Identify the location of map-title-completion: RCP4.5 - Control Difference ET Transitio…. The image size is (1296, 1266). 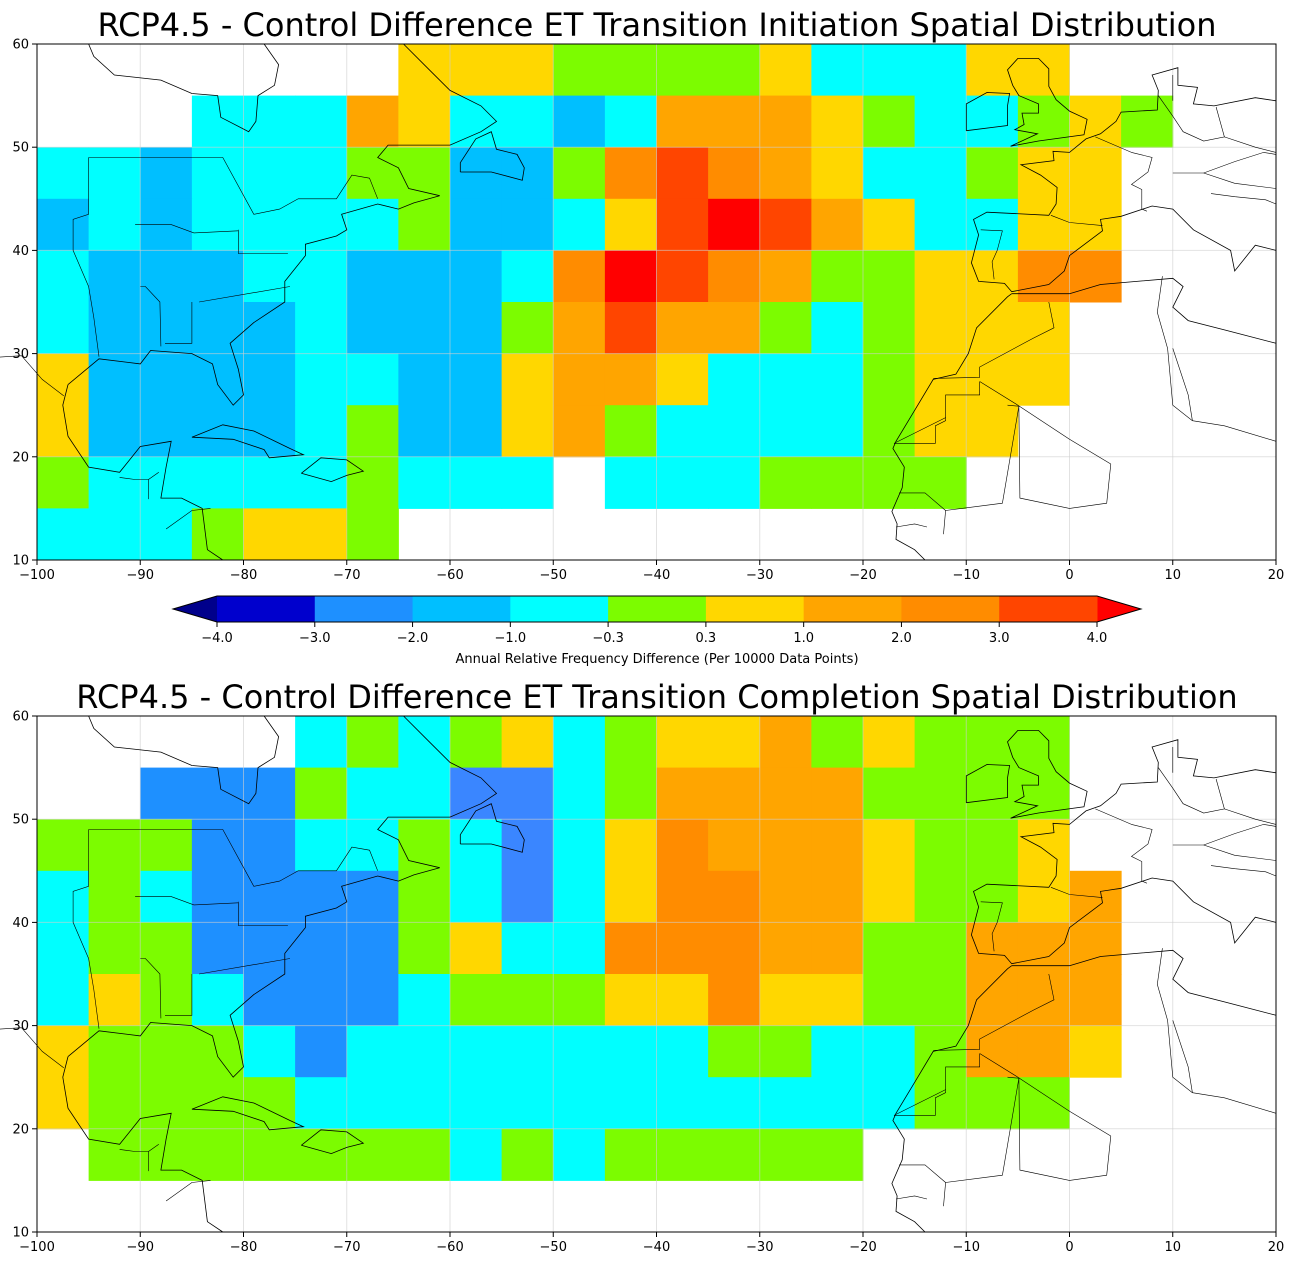
(656, 697).